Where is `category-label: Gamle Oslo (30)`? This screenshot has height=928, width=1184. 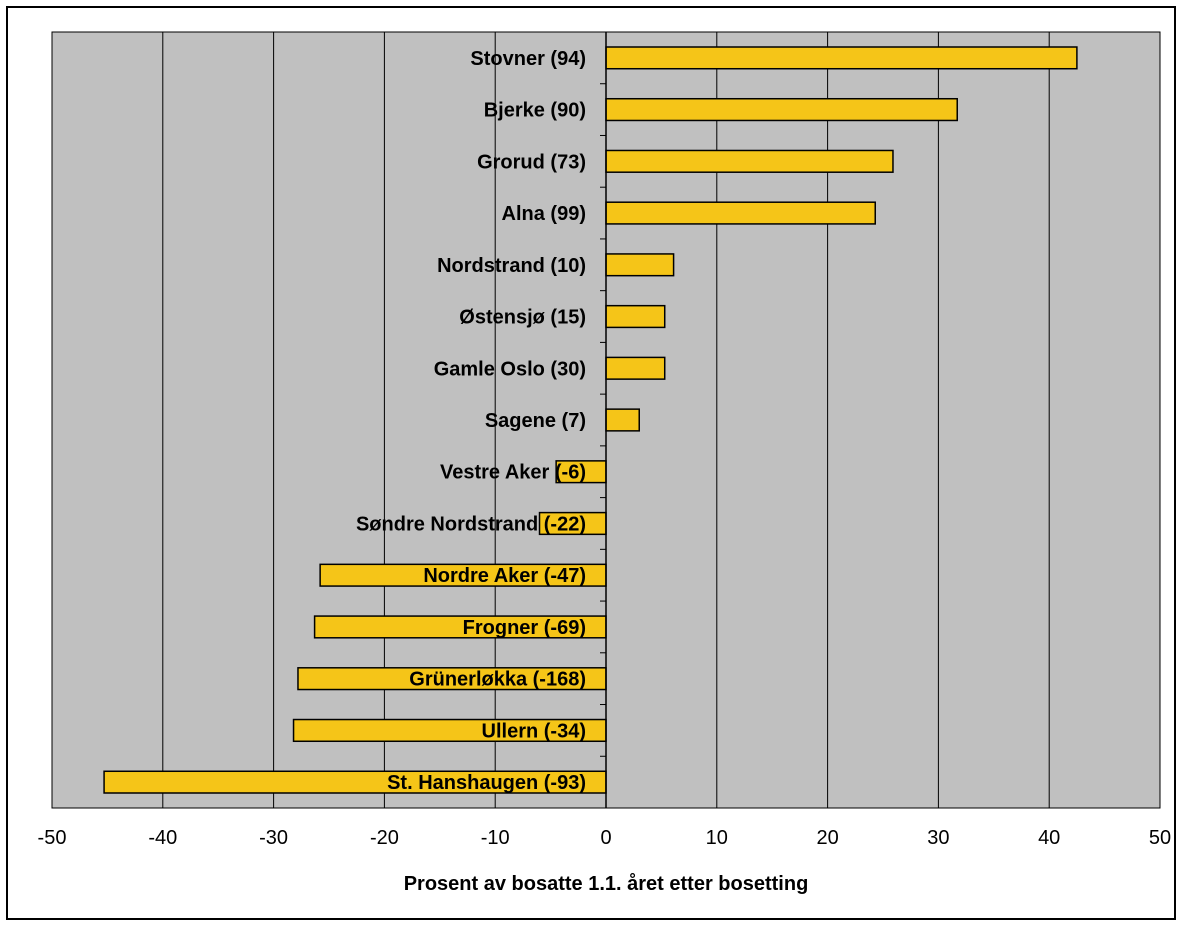 category-label: Gamle Oslo (30) is located at coordinates (510, 369).